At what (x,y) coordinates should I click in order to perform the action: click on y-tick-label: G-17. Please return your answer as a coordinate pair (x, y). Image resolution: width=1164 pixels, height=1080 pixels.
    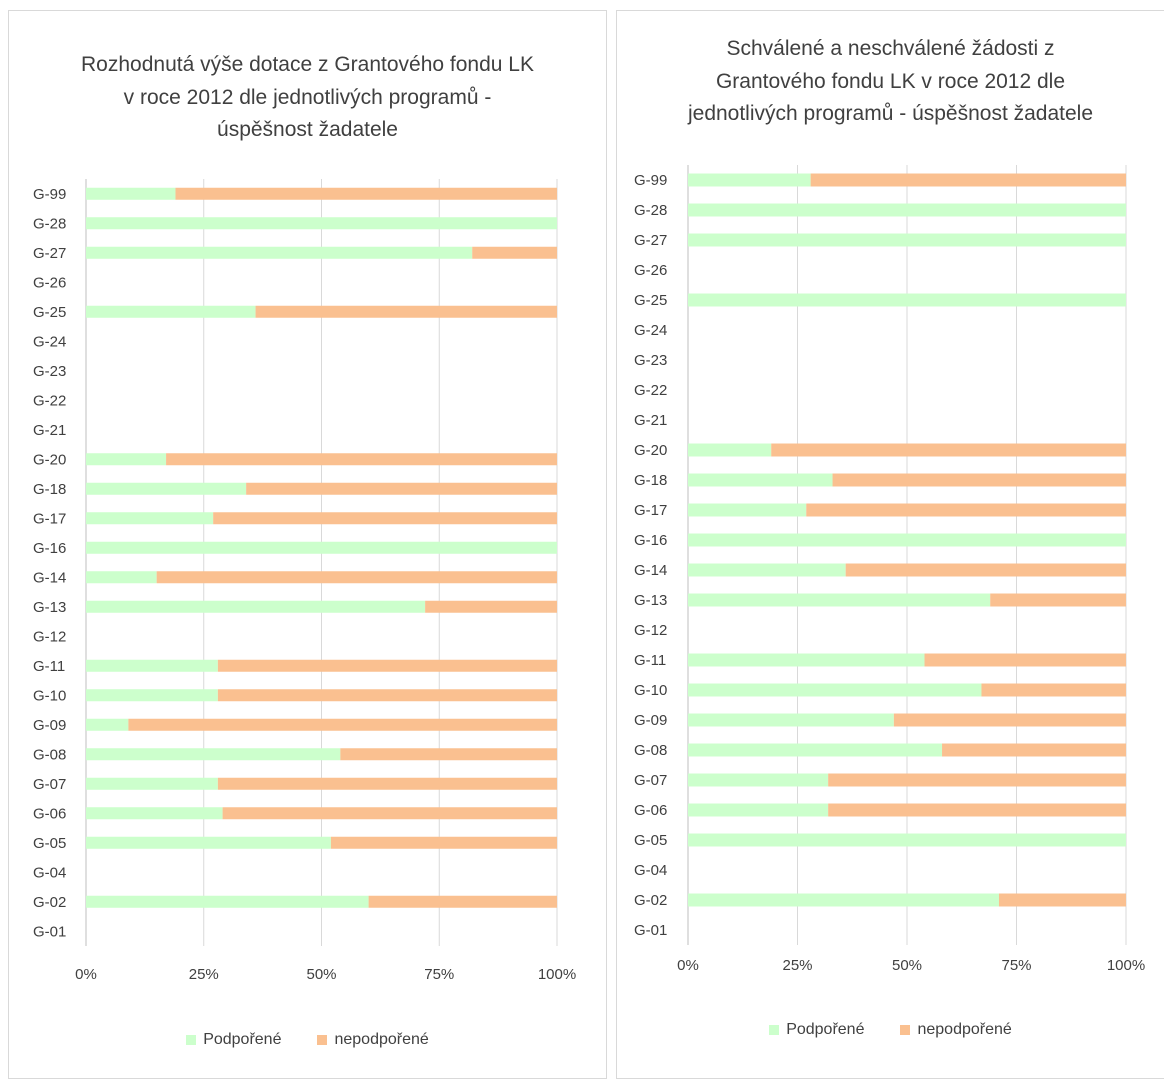
    Looking at the image, I should click on (650, 510).